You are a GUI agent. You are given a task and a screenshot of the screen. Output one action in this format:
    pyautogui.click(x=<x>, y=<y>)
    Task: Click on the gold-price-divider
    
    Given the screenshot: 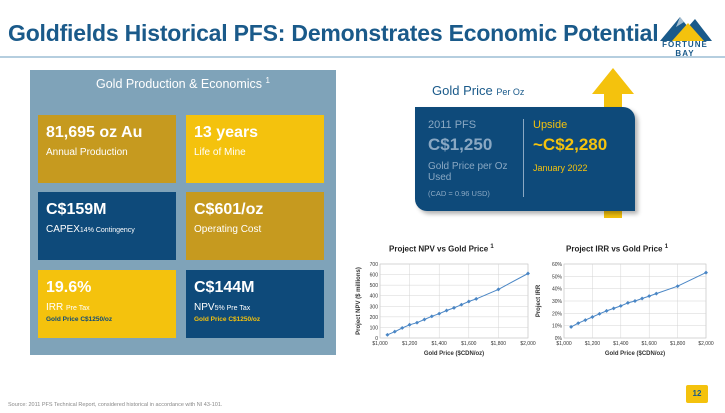 What is the action you would take?
    pyautogui.click(x=523, y=158)
    